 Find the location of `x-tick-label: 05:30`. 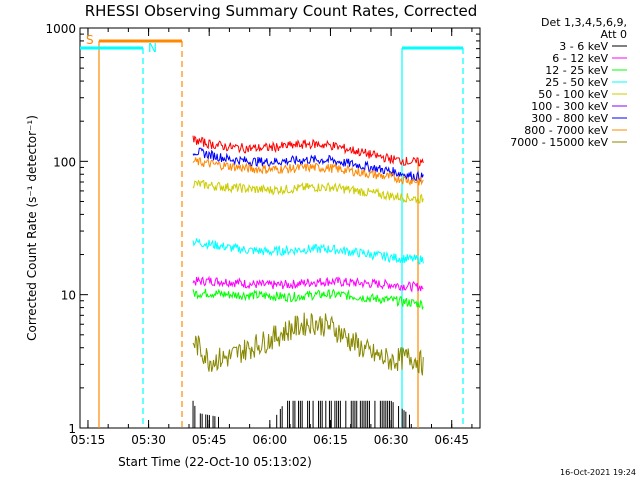

x-tick-label: 05:30 is located at coordinates (148, 440).